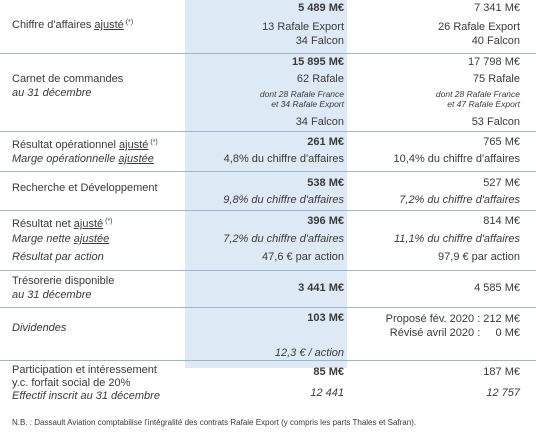 The width and height of the screenshot is (536, 437). What do you see at coordinates (328, 372) in the screenshot?
I see `value-2019: 85 M€` at bounding box center [328, 372].